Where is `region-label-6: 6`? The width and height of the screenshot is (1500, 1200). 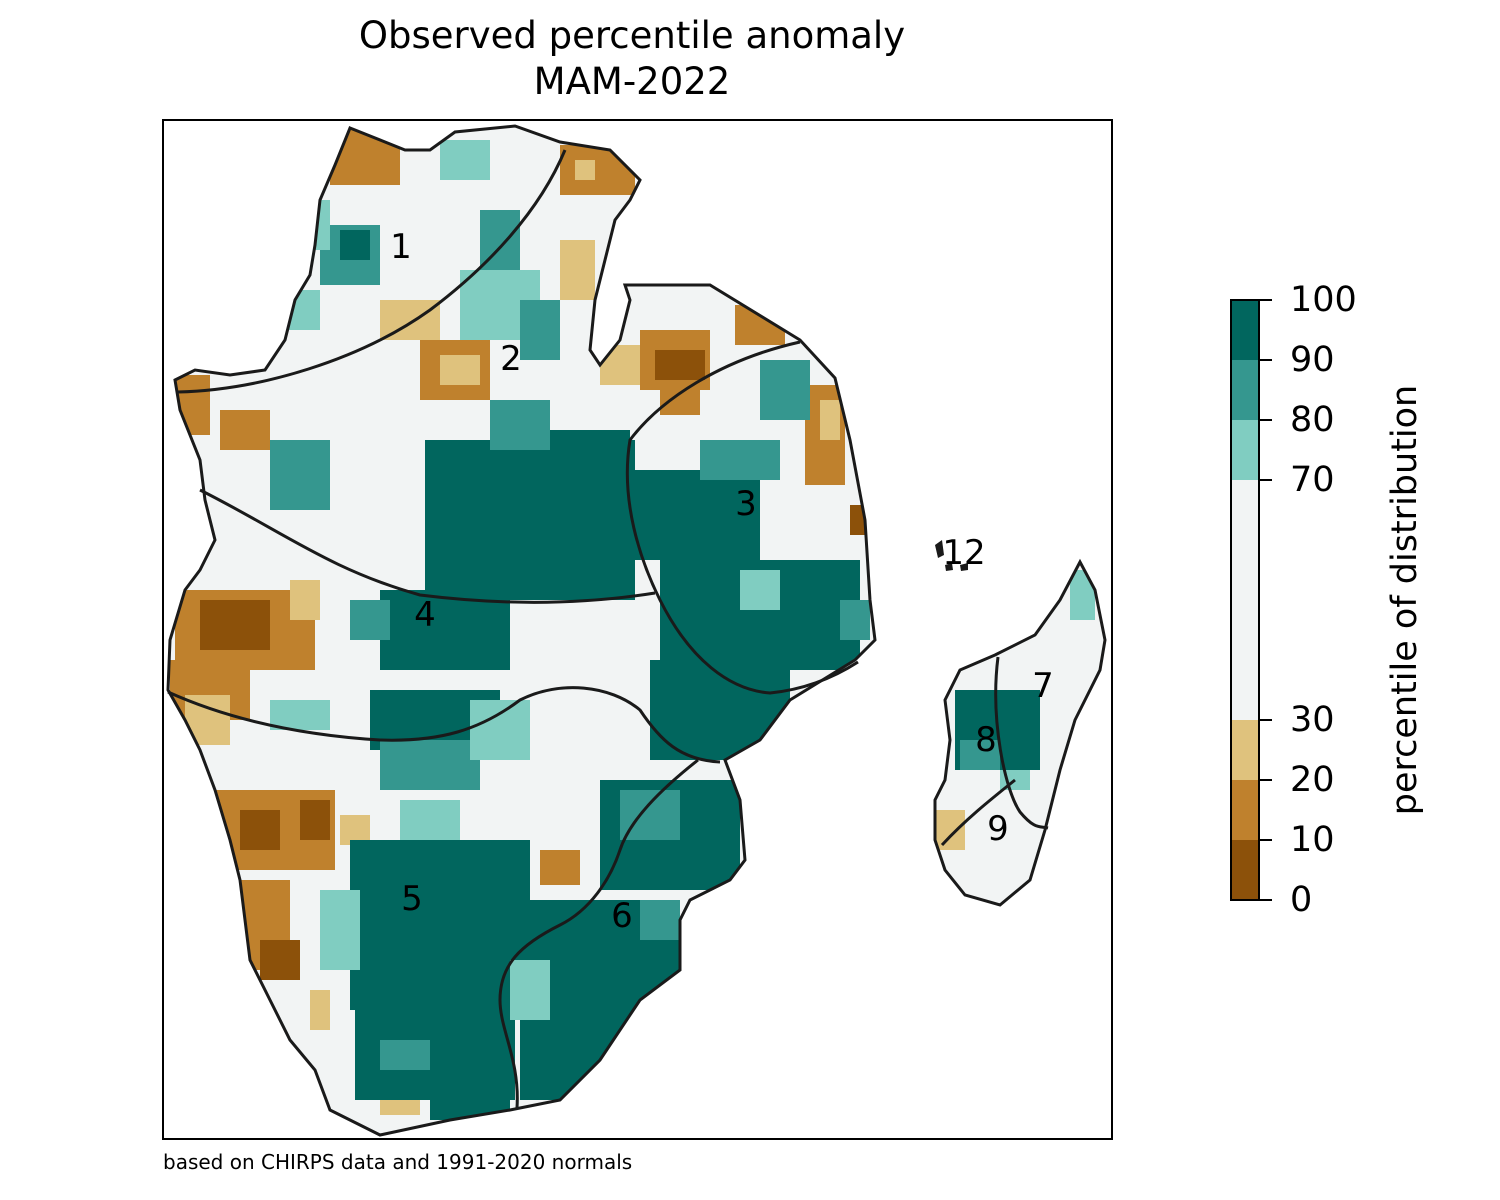
region-label-6: 6 is located at coordinates (622, 916).